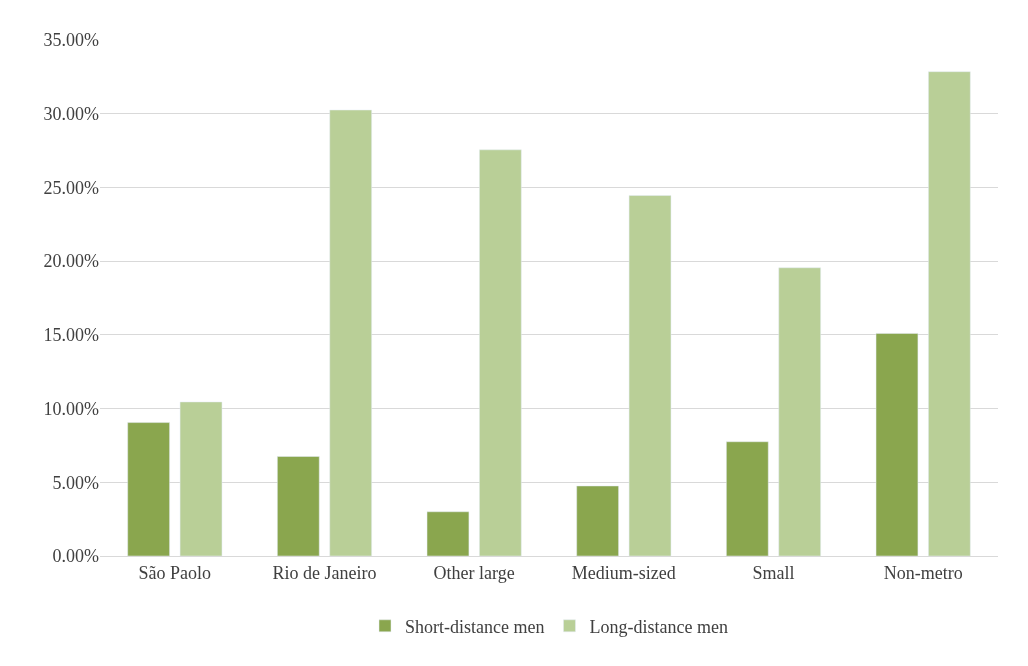  Describe the element at coordinates (71, 335) in the screenshot. I see `y-tick-label: 15.00%` at that location.